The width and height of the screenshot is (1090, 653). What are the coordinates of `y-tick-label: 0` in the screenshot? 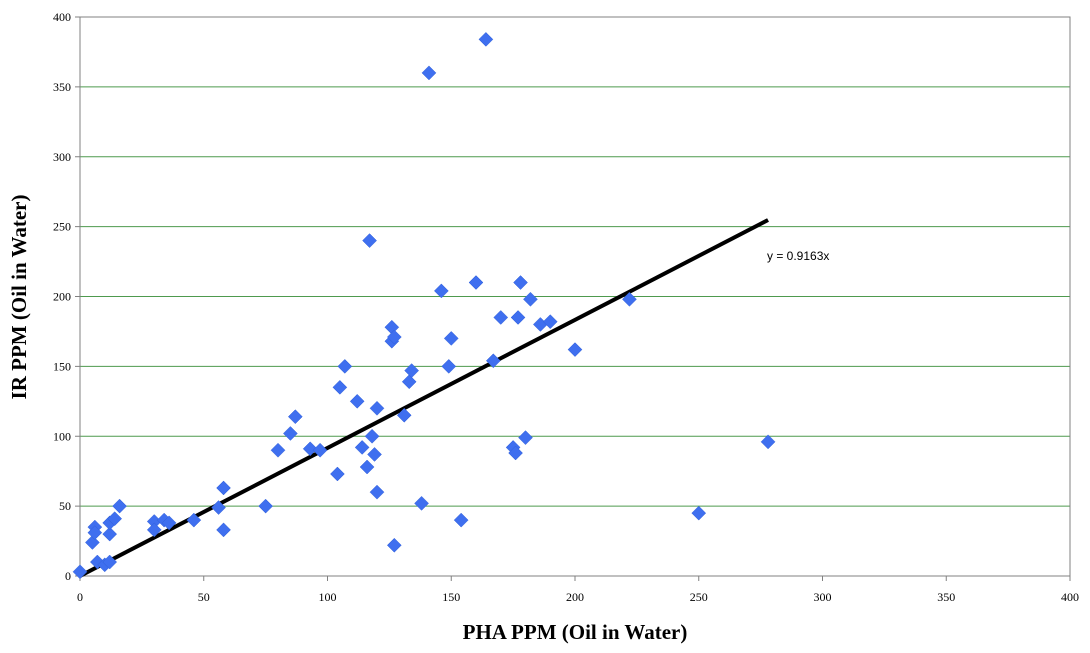 It's located at (68, 576).